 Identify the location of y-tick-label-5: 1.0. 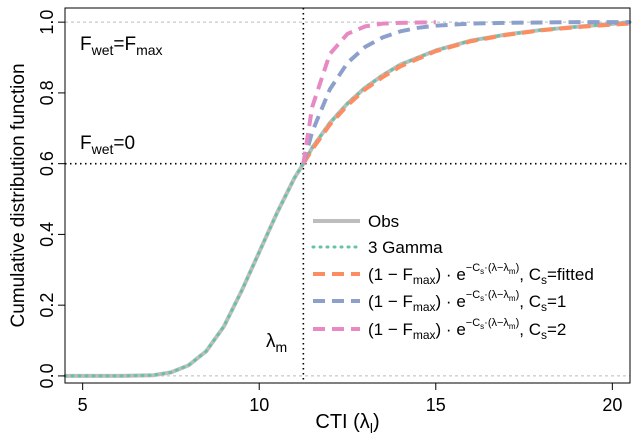
(47, 22).